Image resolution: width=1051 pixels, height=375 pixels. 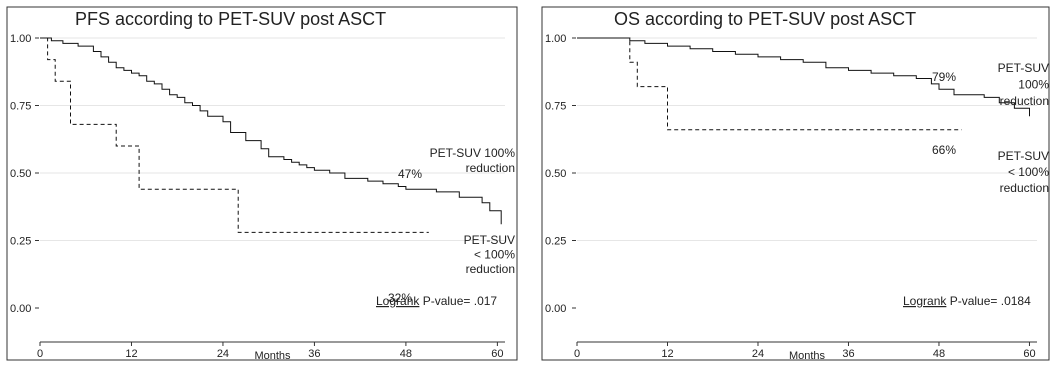 What do you see at coordinates (765, 19) in the screenshot?
I see `chart-title: OS according to PET-SUV post ASCT` at bounding box center [765, 19].